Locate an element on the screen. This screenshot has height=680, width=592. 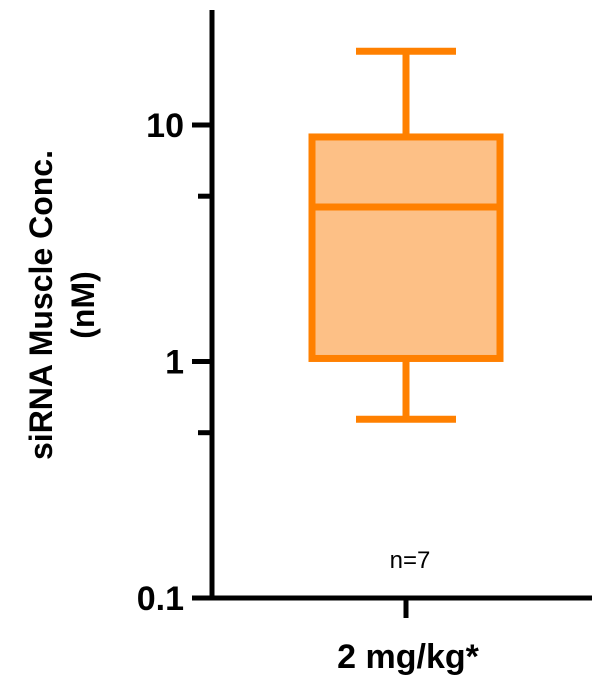
sample-size-annotation: n=7 is located at coordinates (410, 560).